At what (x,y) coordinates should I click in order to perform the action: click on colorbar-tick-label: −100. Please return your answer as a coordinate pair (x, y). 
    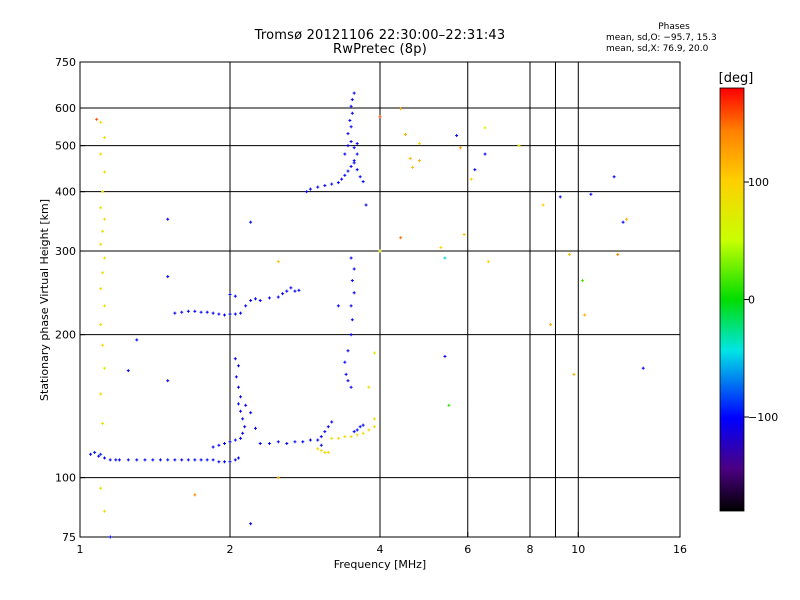
    Looking at the image, I should click on (763, 417).